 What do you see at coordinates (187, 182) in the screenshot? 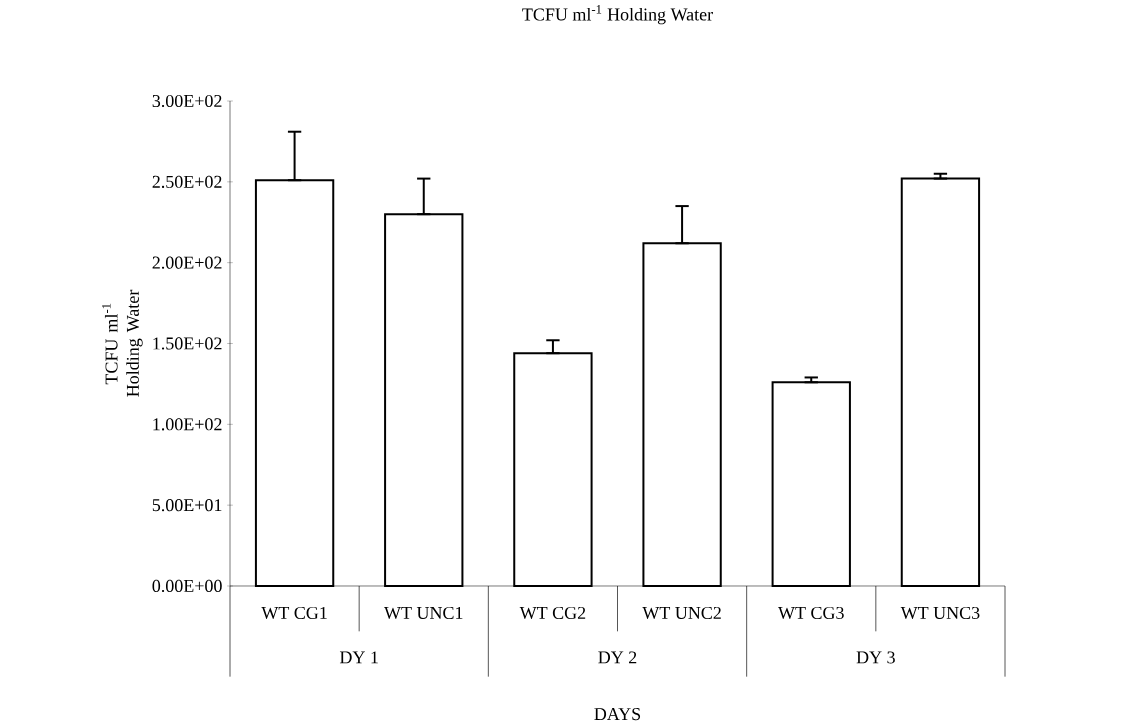
I see `y-tick-label: 2.50E+02` at bounding box center [187, 182].